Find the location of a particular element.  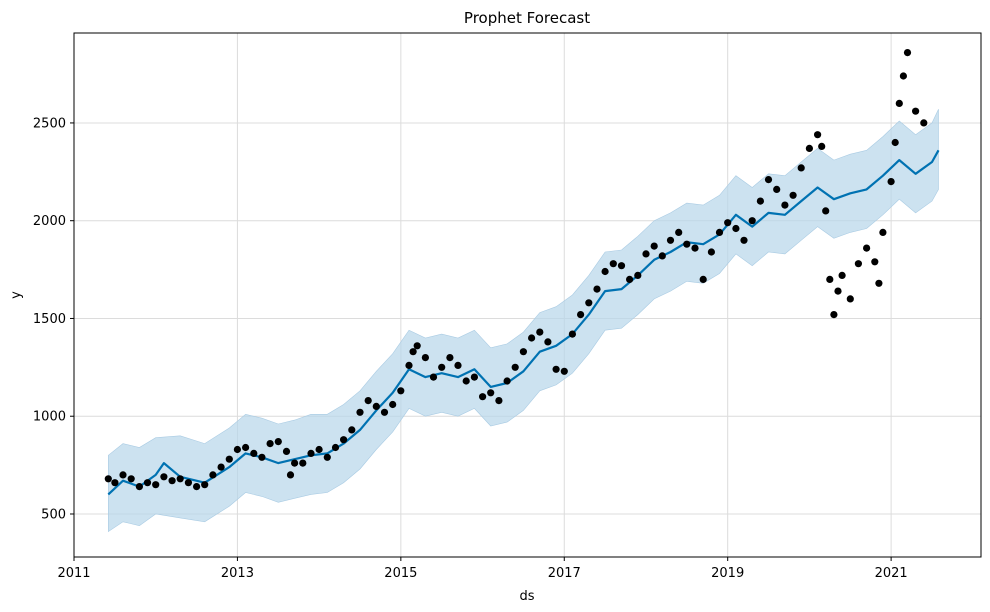

x-tick-label: 2013 is located at coordinates (237, 573).